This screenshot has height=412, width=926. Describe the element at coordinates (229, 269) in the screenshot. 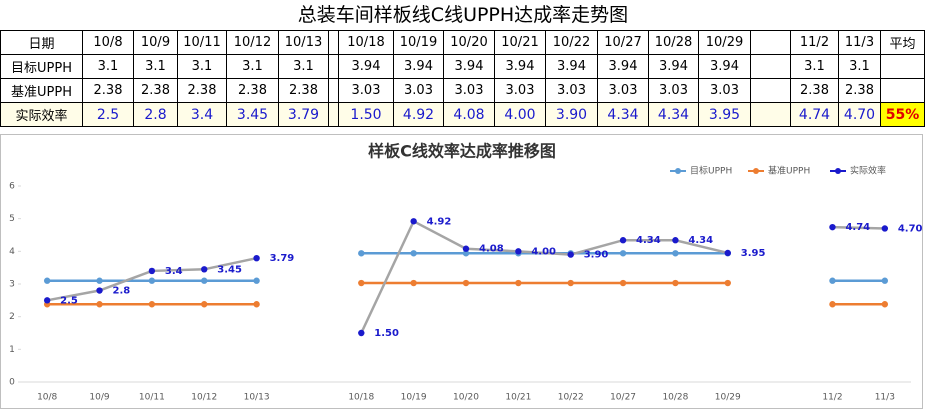

I see `data-label: 3.45` at that location.